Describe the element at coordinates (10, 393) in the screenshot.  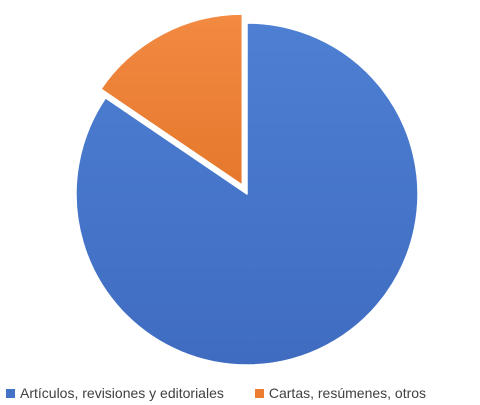
I see `legend-swatch-articulos` at that location.